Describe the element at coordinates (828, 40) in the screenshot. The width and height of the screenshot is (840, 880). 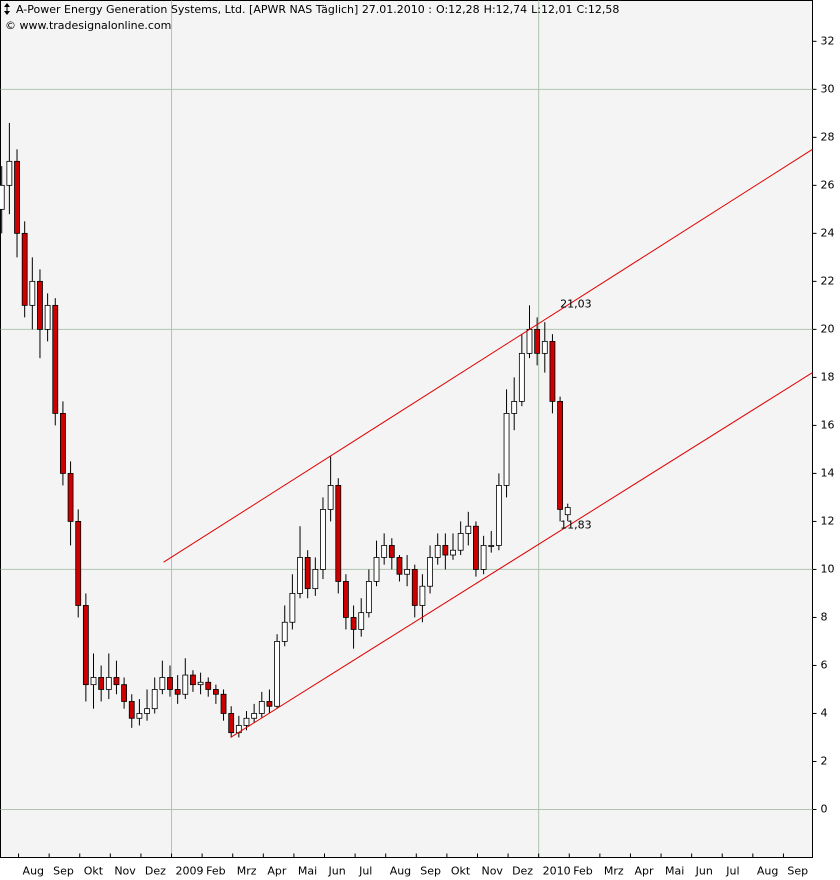
I see `y-tick-label: 32` at that location.